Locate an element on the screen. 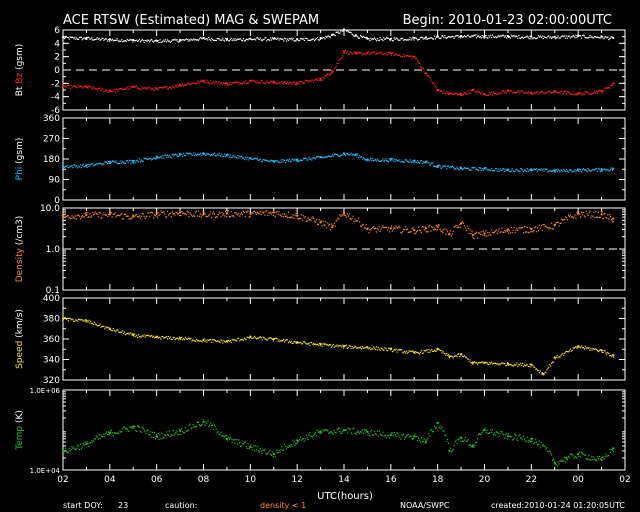 Image resolution: width=640 pixels, height=512 pixels. y-tick-label: 320 is located at coordinates (51, 381).